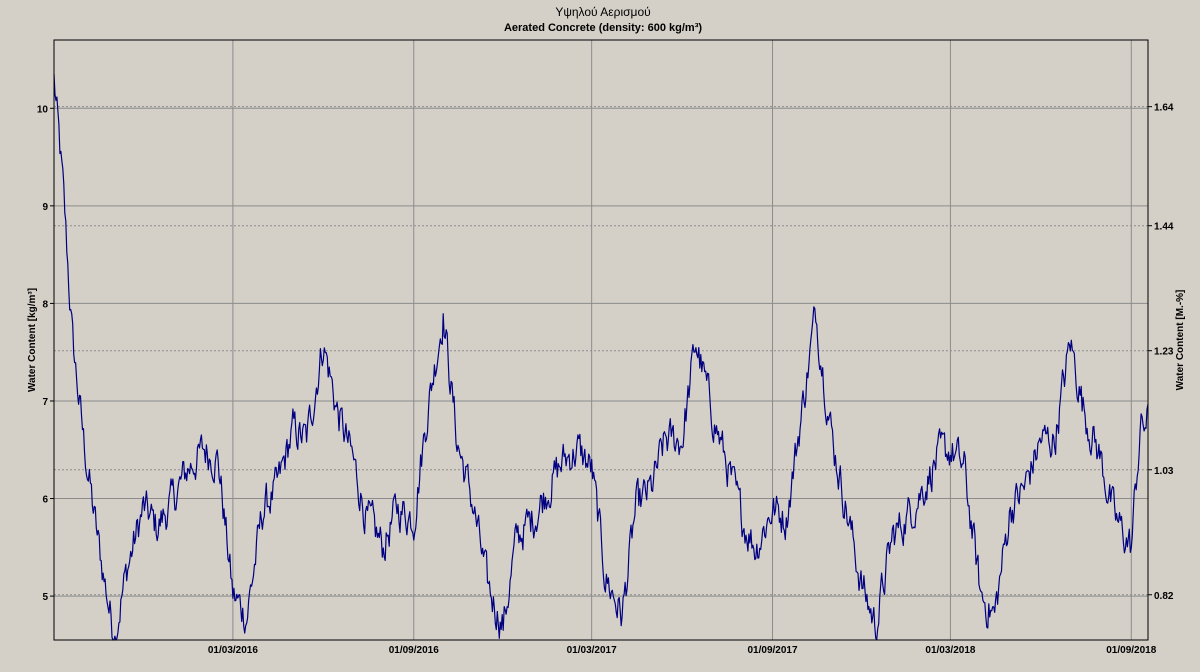 This screenshot has height=672, width=1200. I want to click on x-tick-label: 01/03/2017, so click(592, 650).